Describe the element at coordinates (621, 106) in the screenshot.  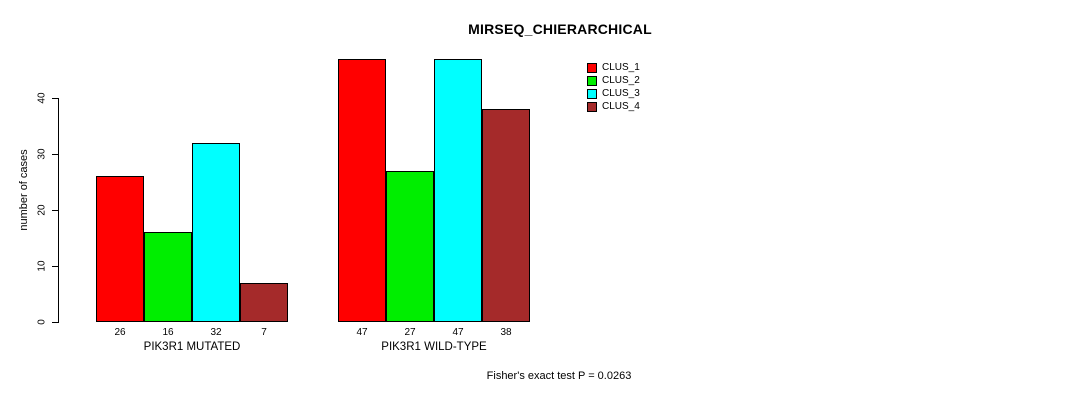
I see `legend-label: CLUS_4` at that location.